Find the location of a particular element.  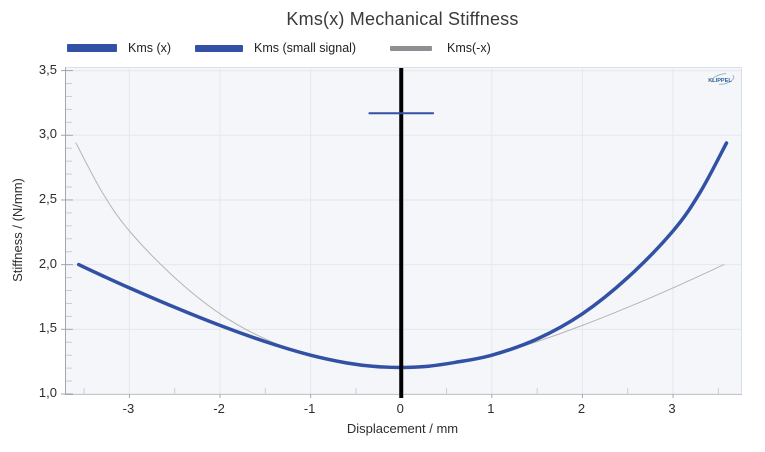

y-axis-title: Stiffness / (N/mm) is located at coordinates (17, 230).